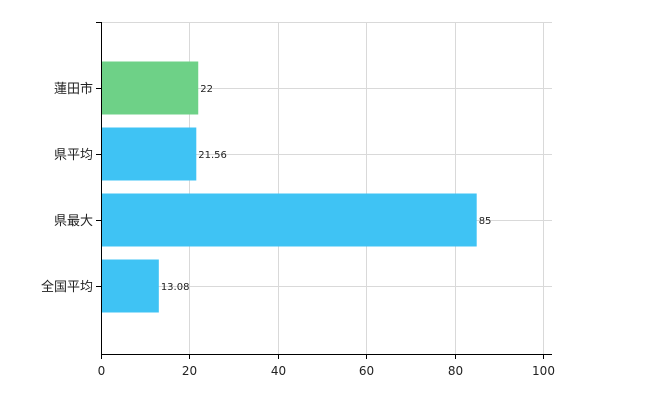 The width and height of the screenshot is (650, 404). What do you see at coordinates (73, 221) in the screenshot?
I see `category-label: 県最大` at bounding box center [73, 221].